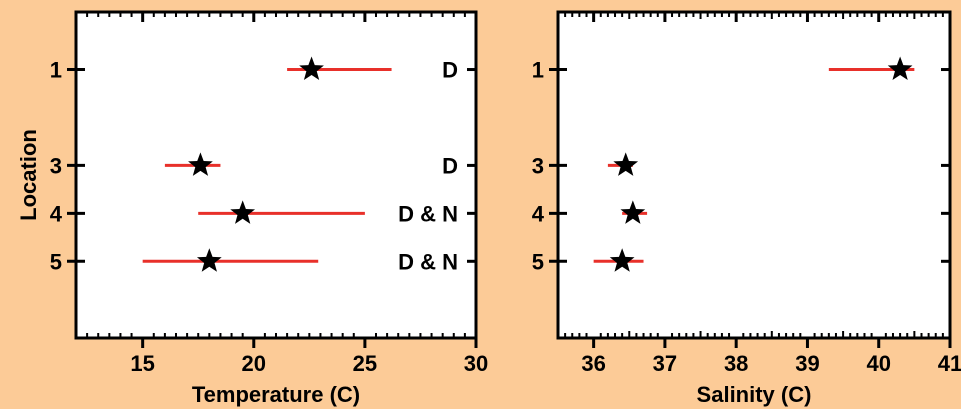  I want to click on x-axis-title: Temperature (C), so click(276, 394).